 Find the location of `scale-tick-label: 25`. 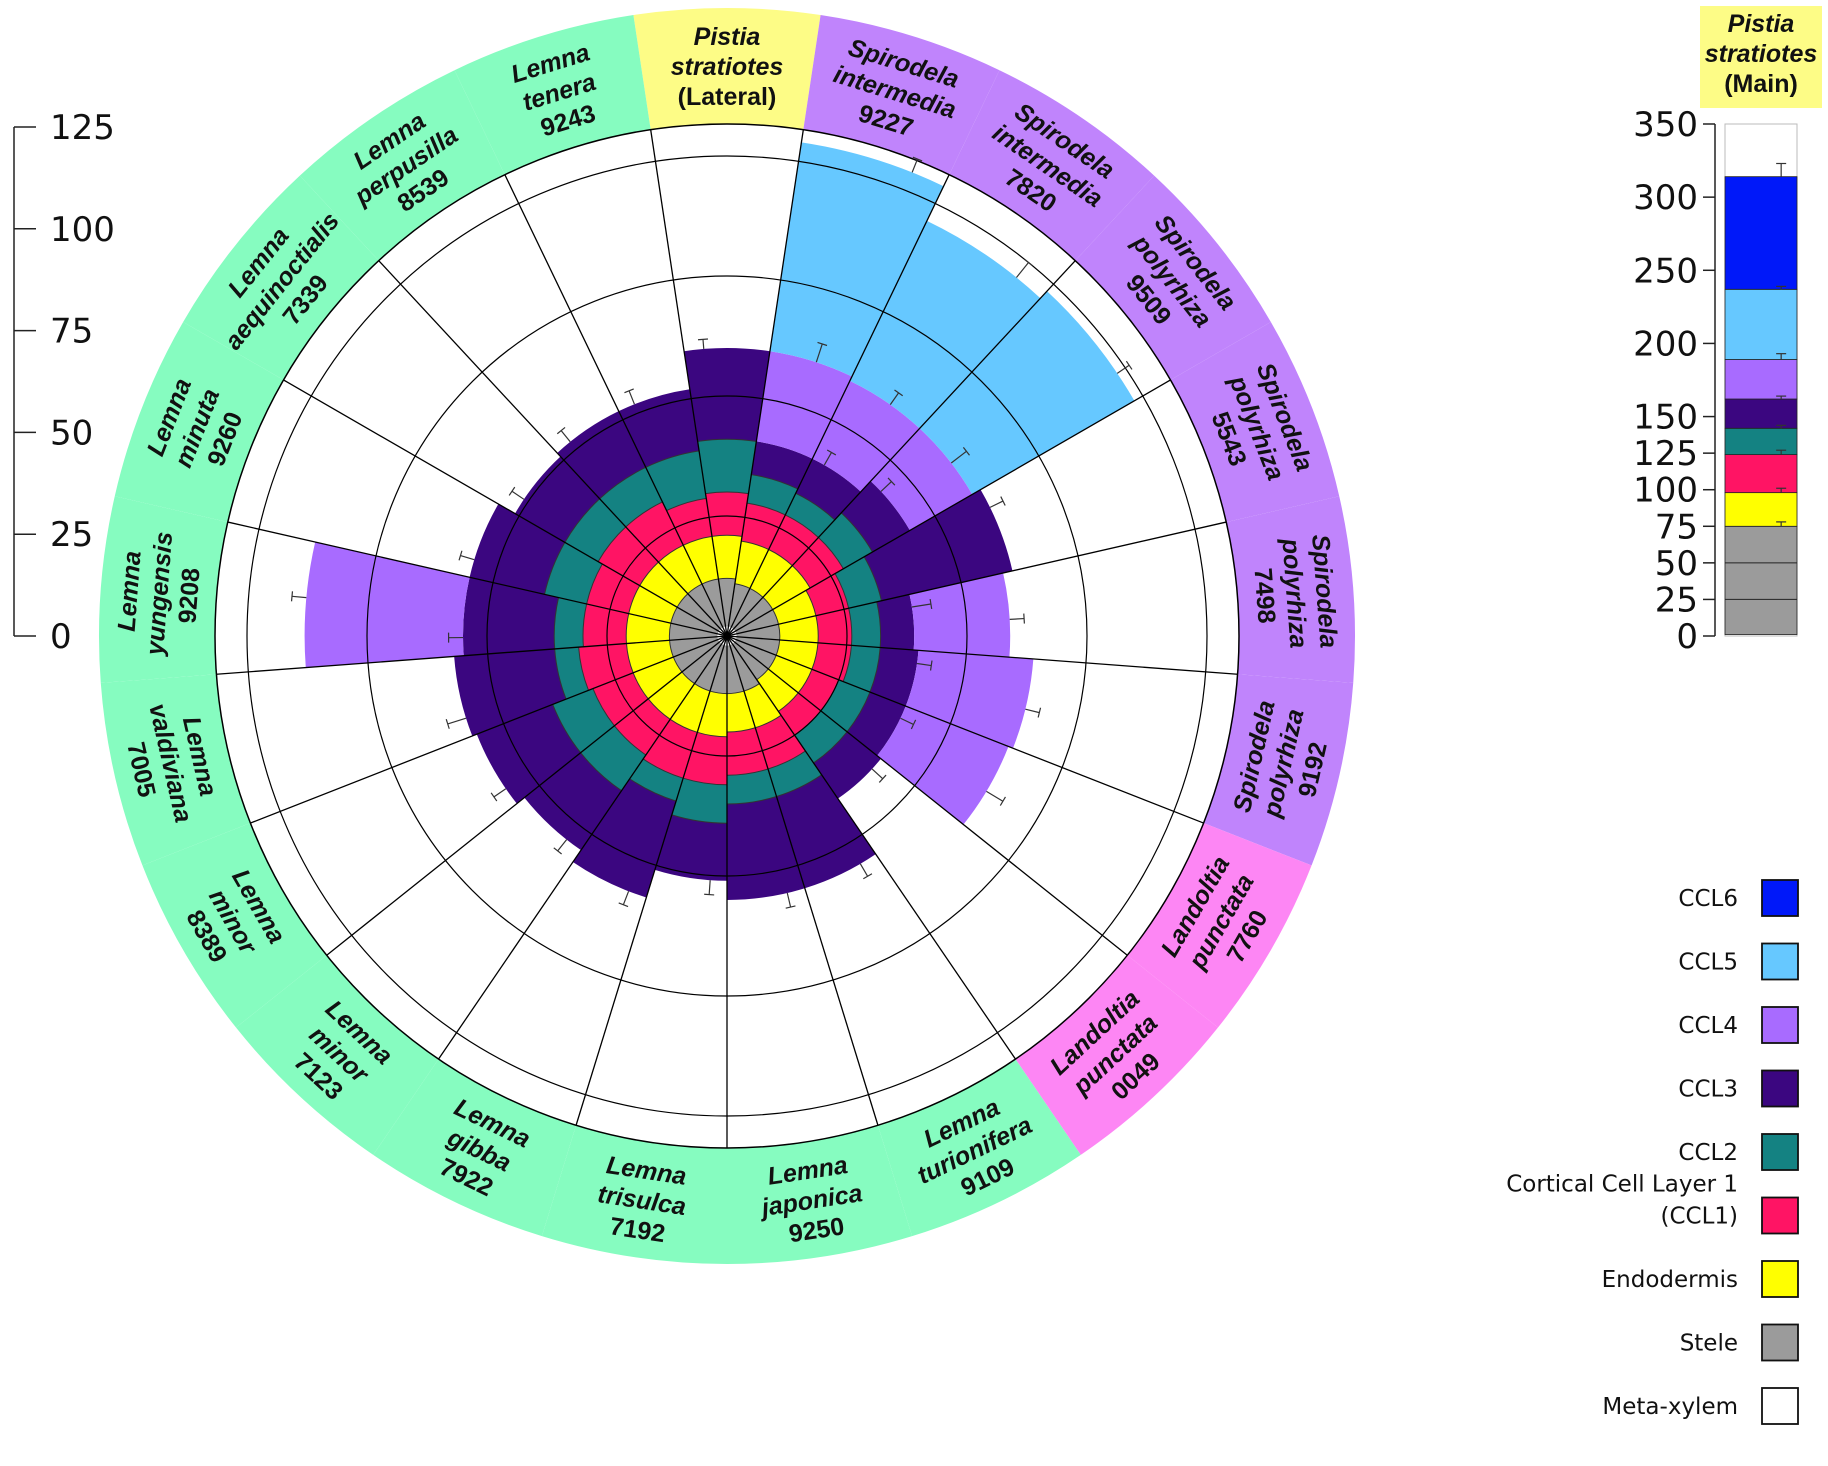

scale-tick-label: 25 is located at coordinates (71, 535).